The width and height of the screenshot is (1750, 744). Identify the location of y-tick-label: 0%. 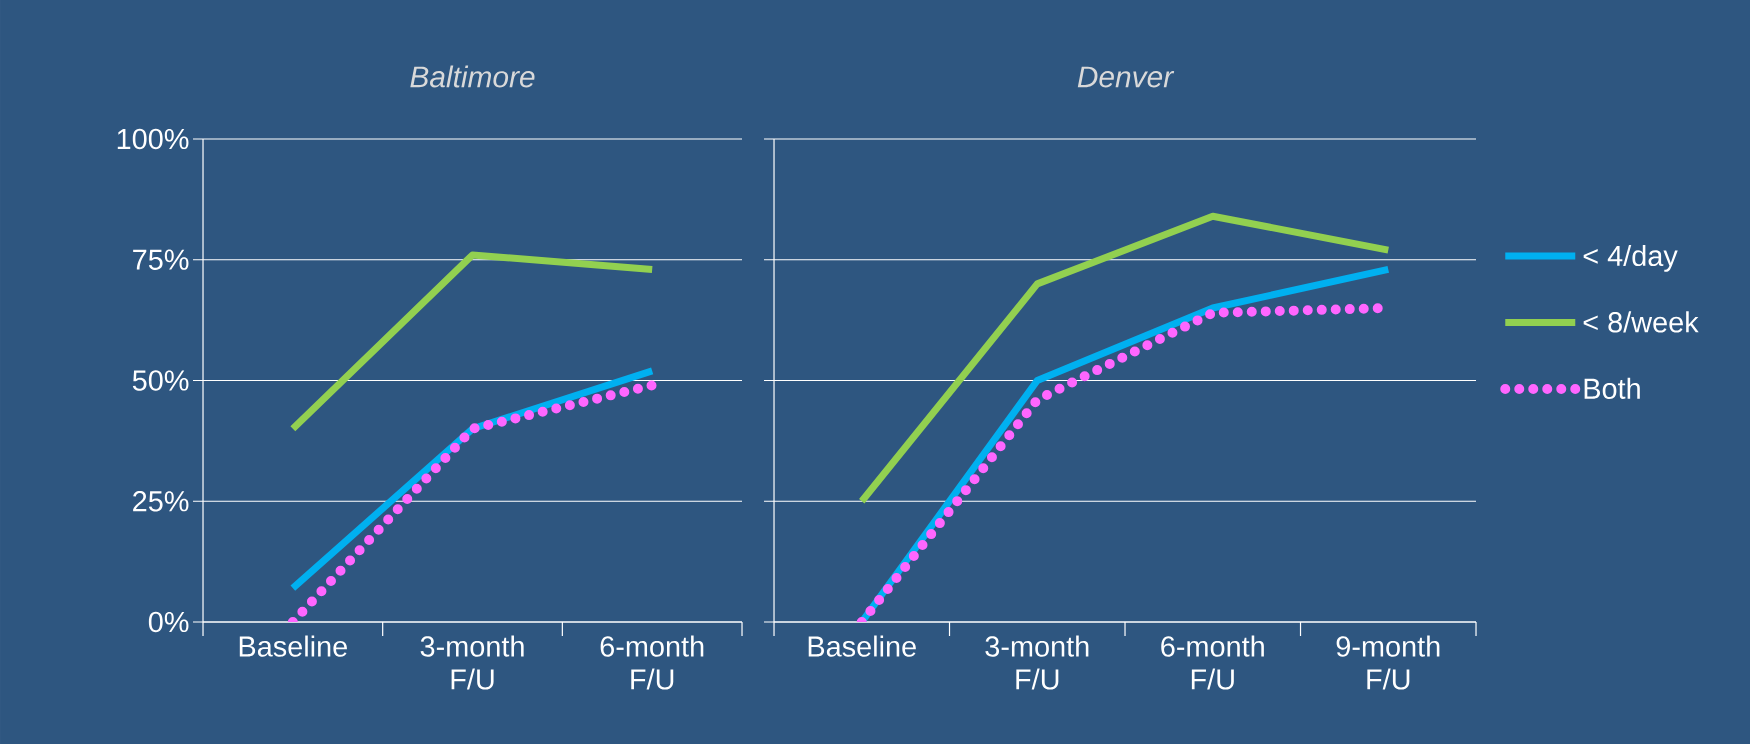
(168, 622).